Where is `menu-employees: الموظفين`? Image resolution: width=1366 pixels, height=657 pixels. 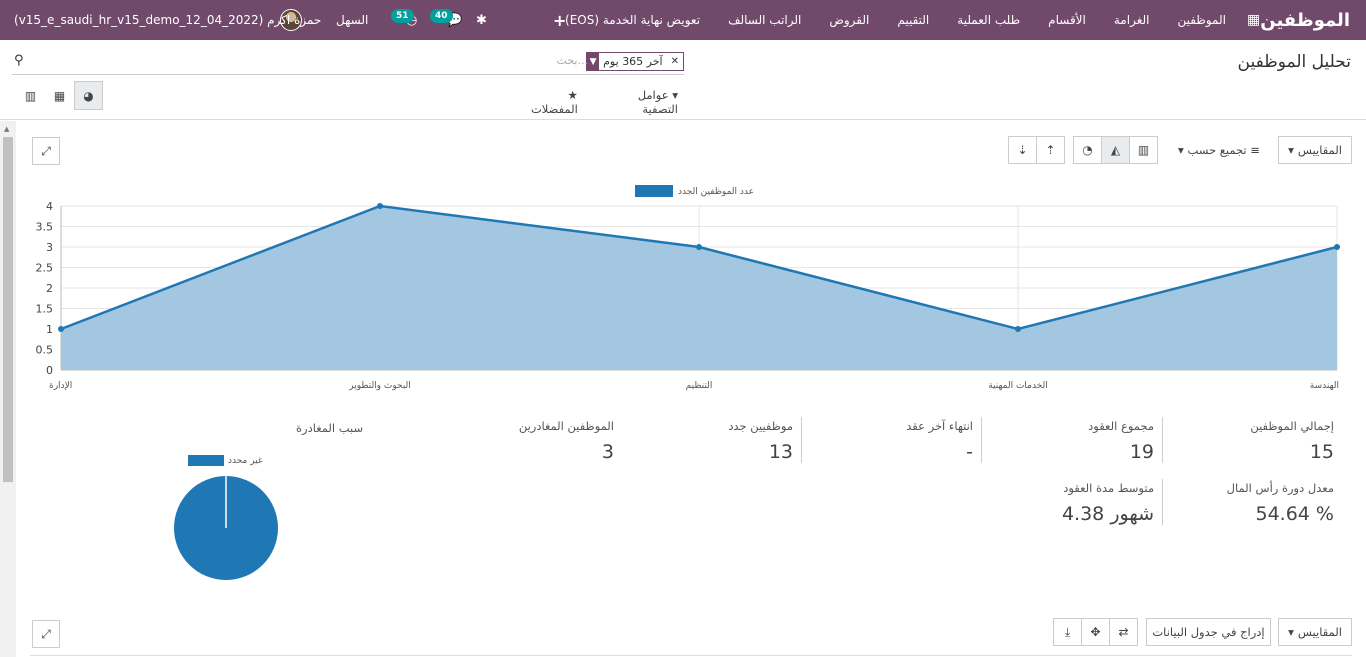 menu-employees: الموظفين is located at coordinates (1201, 20).